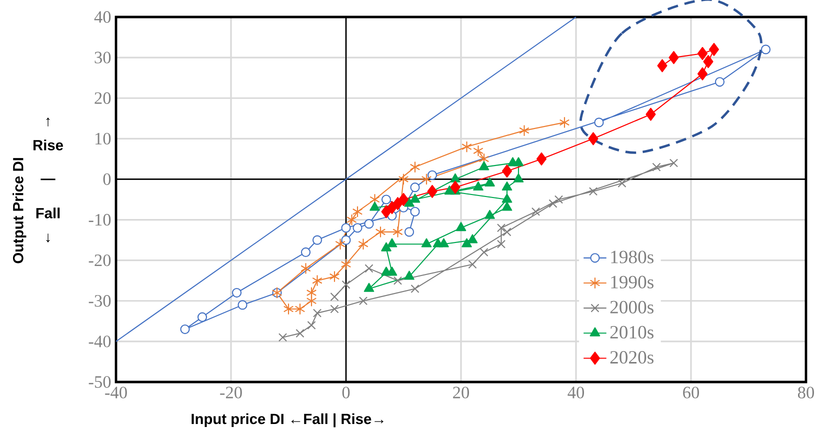 The width and height of the screenshot is (821, 431). What do you see at coordinates (116, 392) in the screenshot?
I see `x-tick-label: -40` at bounding box center [116, 392].